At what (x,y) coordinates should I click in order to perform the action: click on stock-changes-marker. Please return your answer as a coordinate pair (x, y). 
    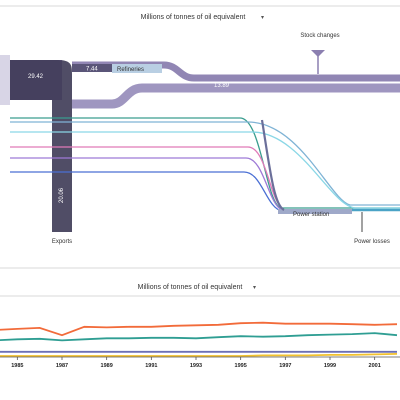
    Looking at the image, I should click on (318, 53).